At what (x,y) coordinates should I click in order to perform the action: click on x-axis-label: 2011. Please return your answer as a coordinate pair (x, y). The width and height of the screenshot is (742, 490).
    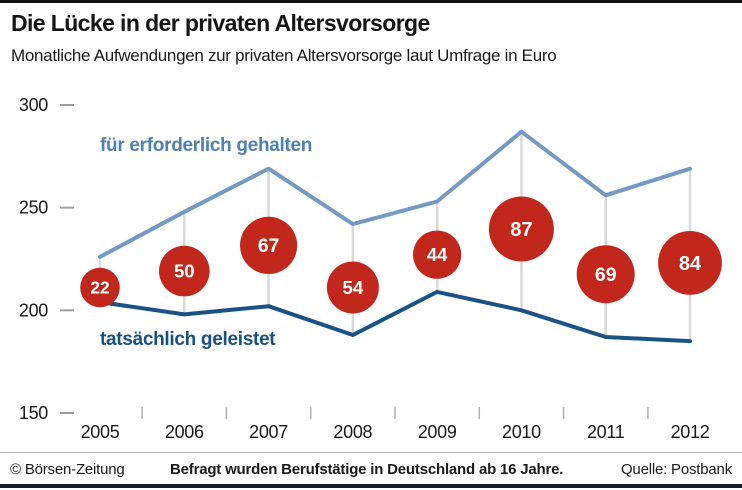
    Looking at the image, I should click on (606, 432).